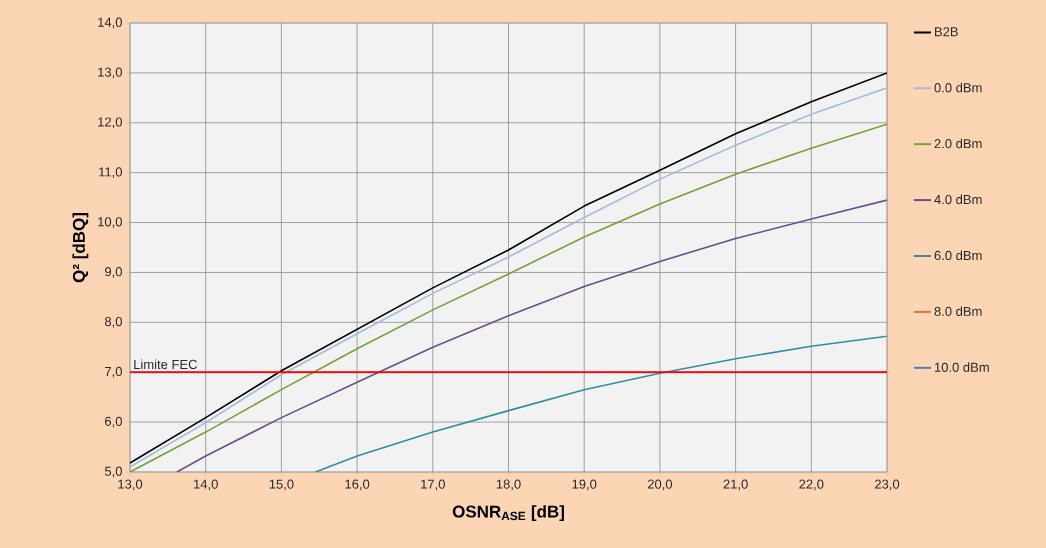 Image resolution: width=1046 pixels, height=548 pixels. I want to click on y-tick-label: 13,0, so click(110, 73).